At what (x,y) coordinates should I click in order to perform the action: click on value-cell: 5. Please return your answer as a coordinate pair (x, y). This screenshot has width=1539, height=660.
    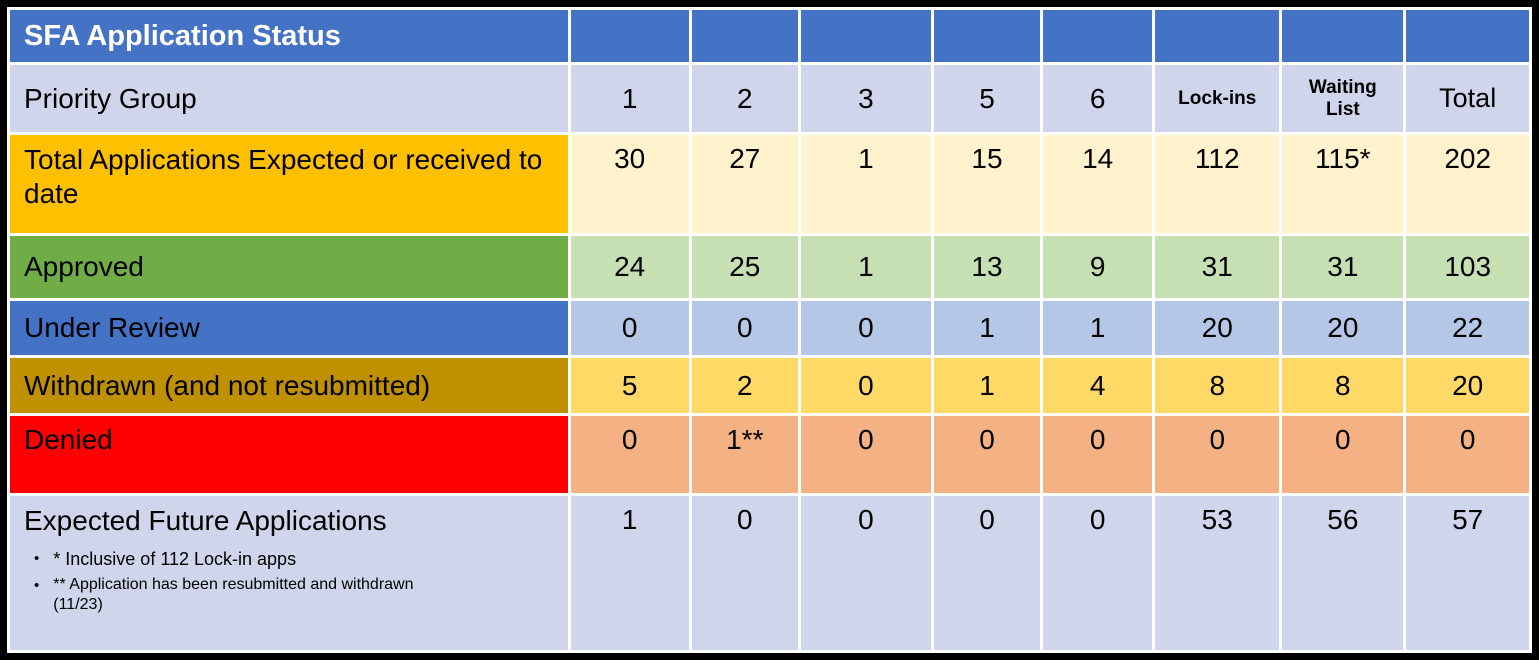
    Looking at the image, I should click on (629, 385).